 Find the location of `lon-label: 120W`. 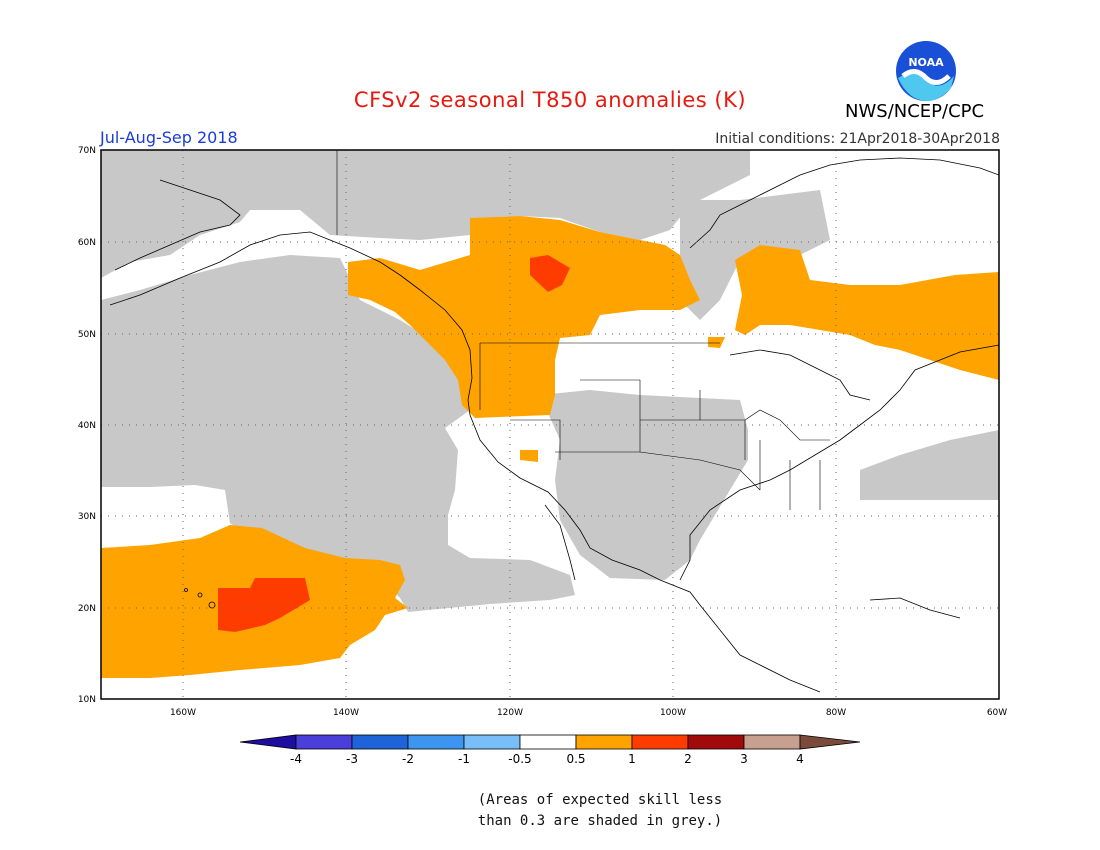

lon-label: 120W is located at coordinates (510, 713).